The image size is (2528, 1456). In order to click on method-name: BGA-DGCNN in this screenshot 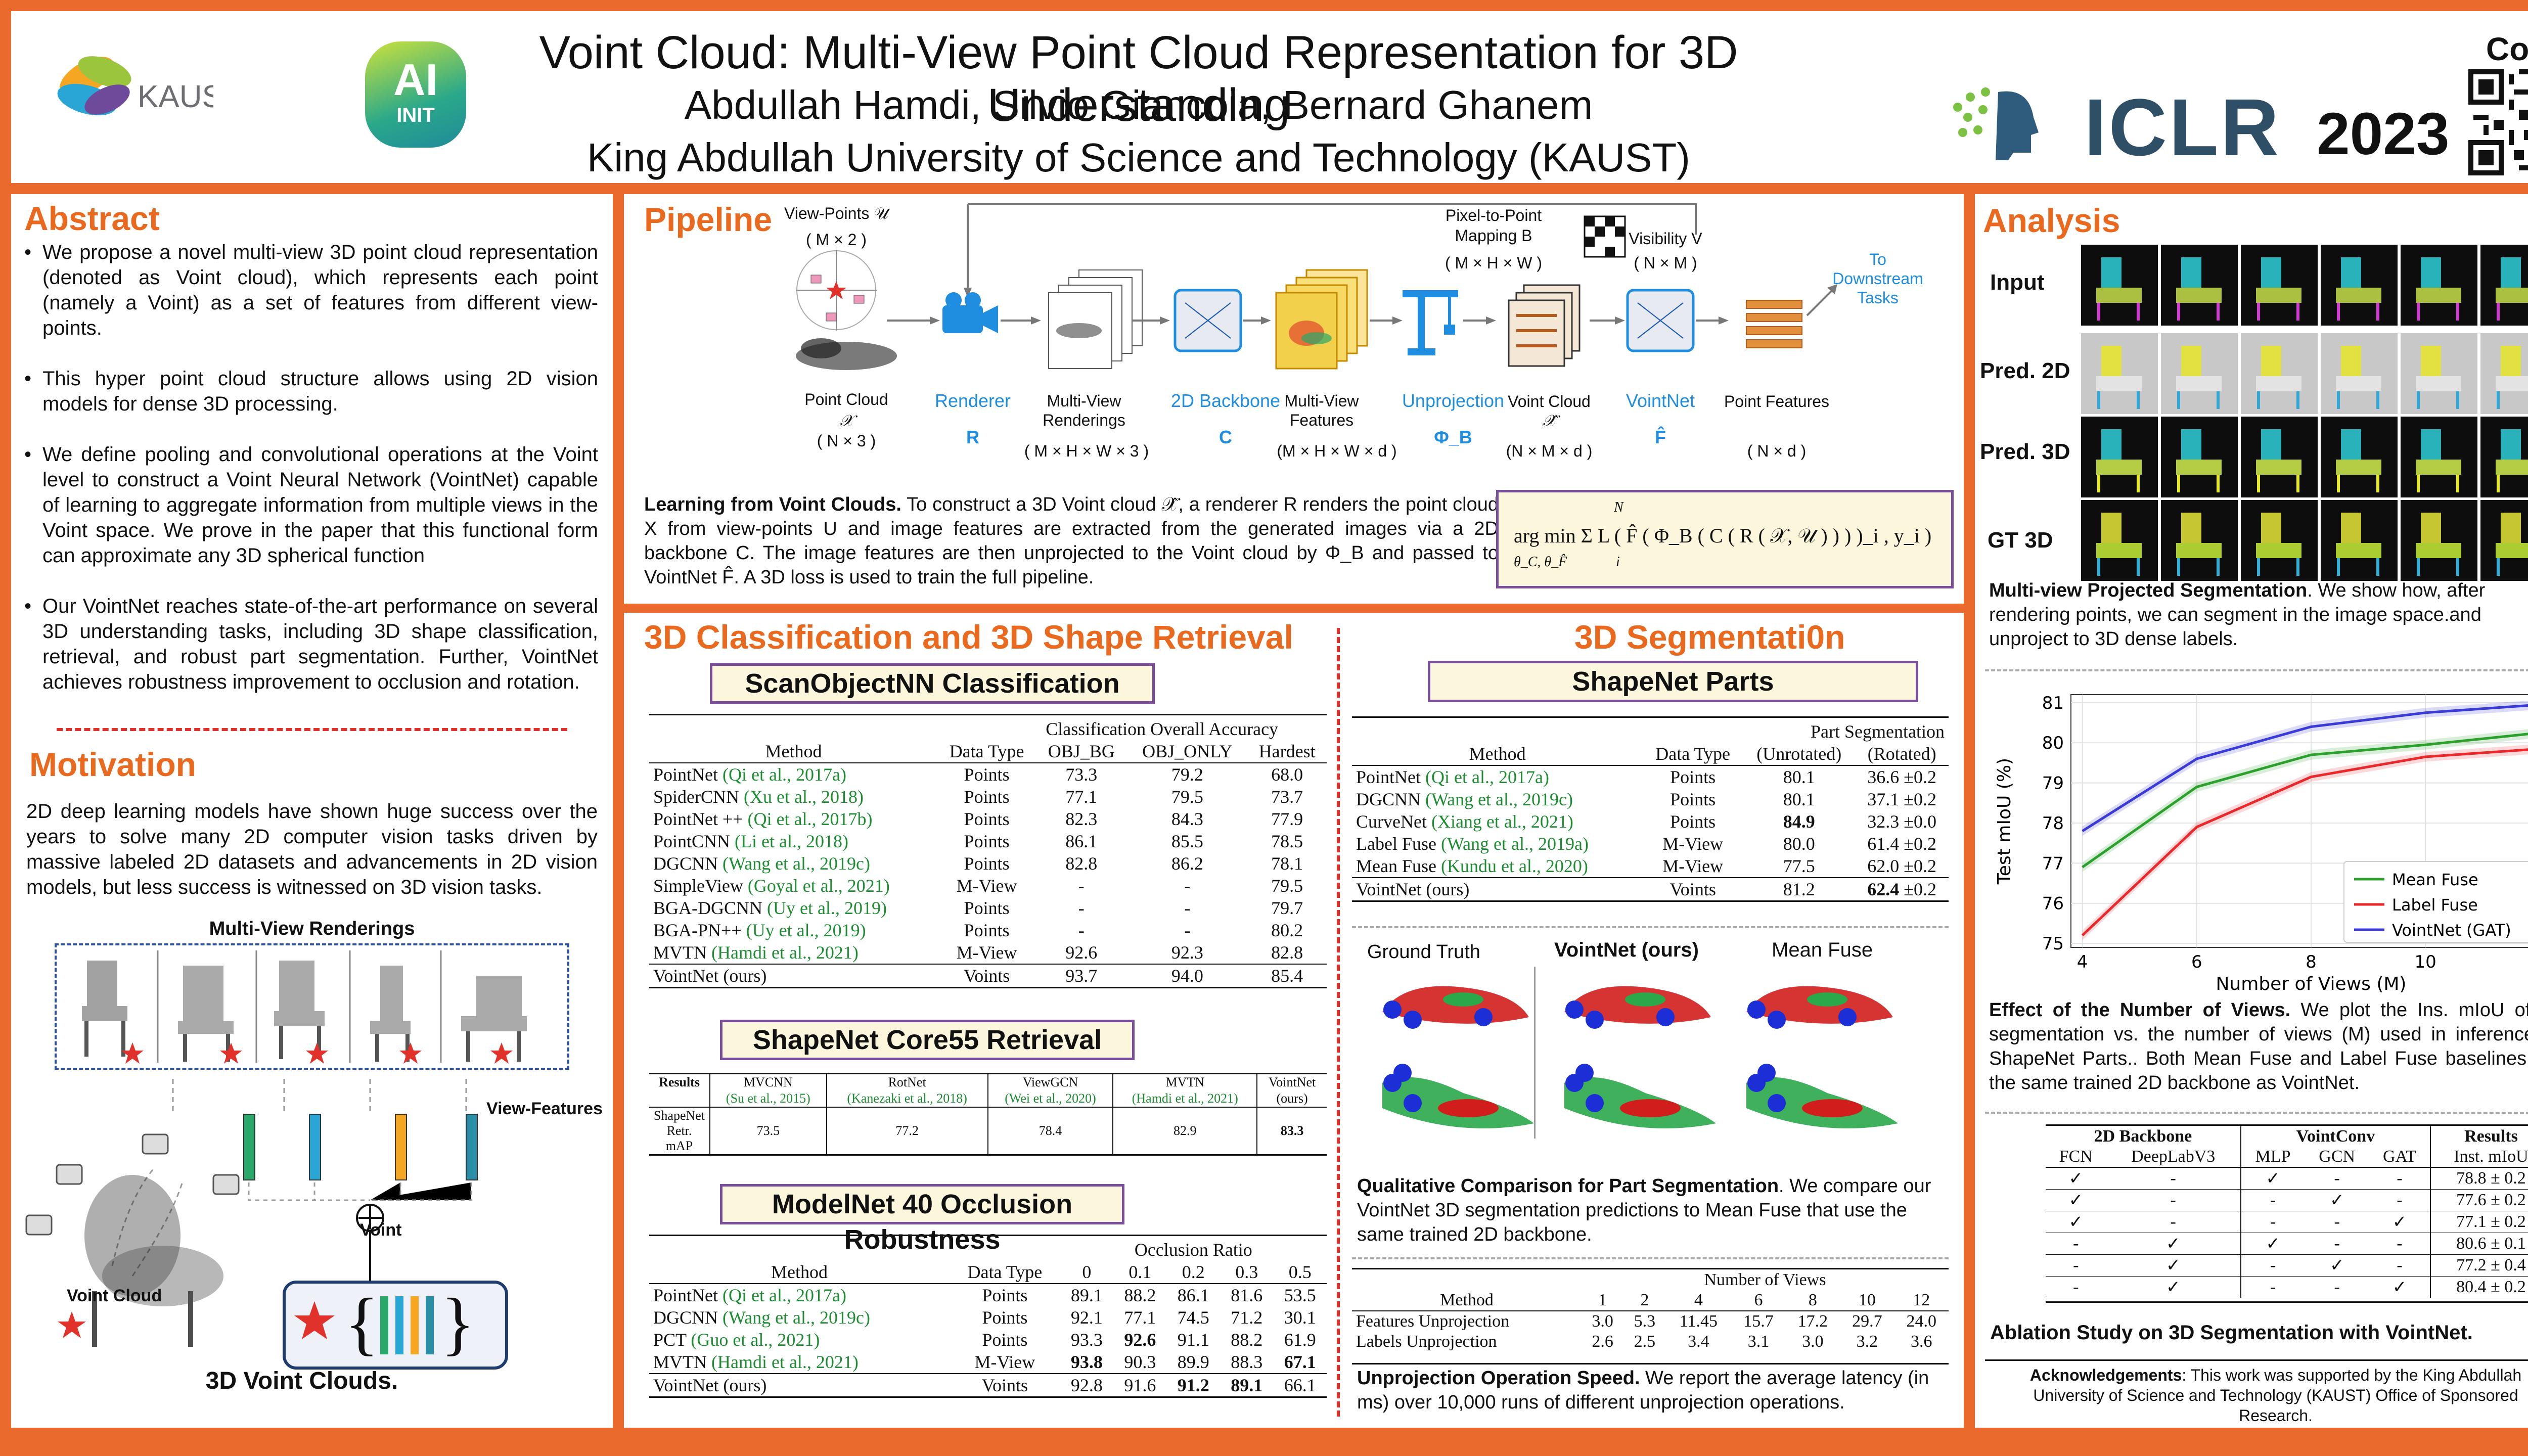, I will do `click(708, 908)`.